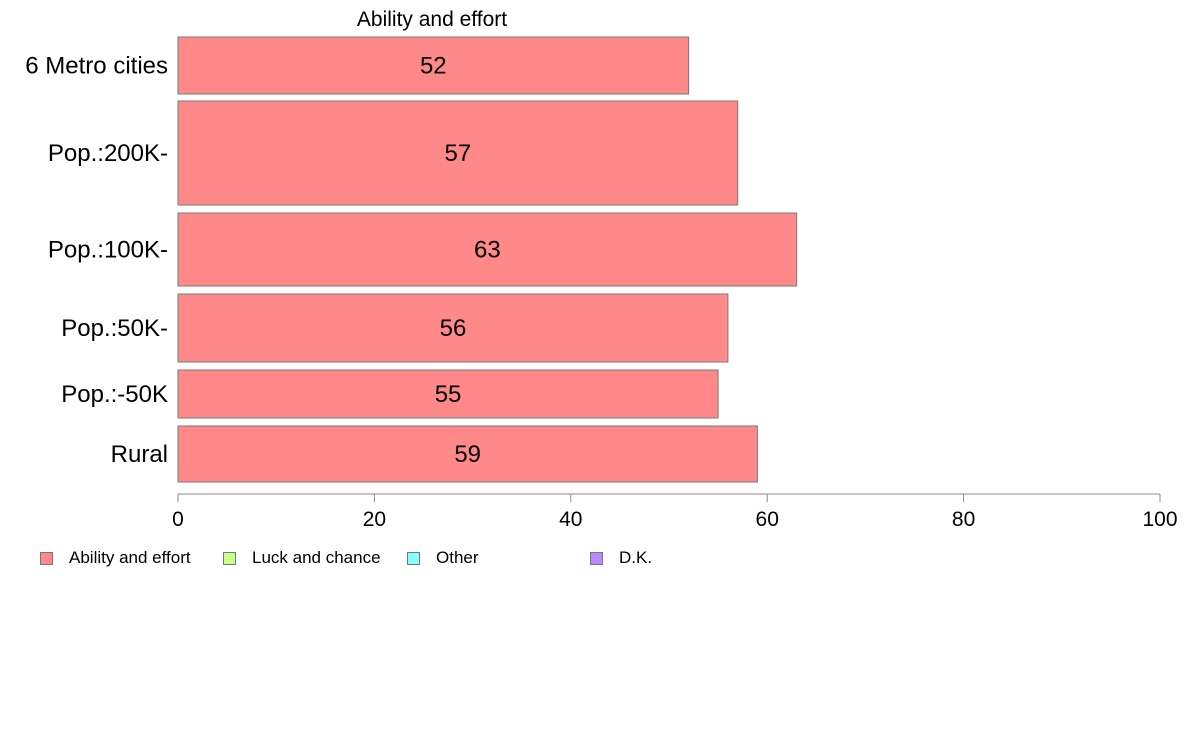  I want to click on bar-data-label: 59, so click(467, 454).